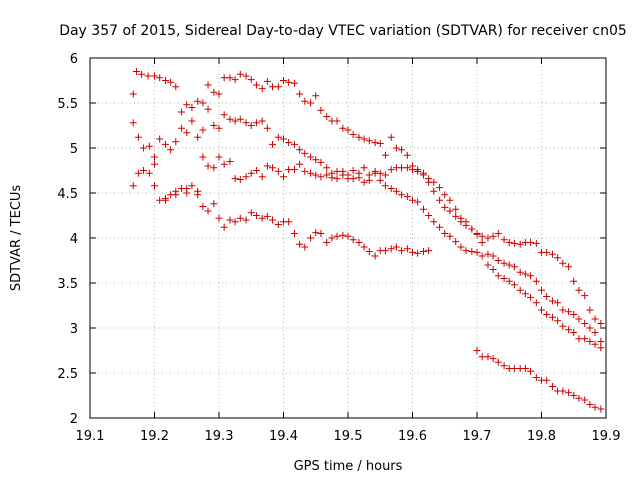 This screenshot has height=480, width=640. I want to click on y-tick-label: 3.5, so click(67, 284).